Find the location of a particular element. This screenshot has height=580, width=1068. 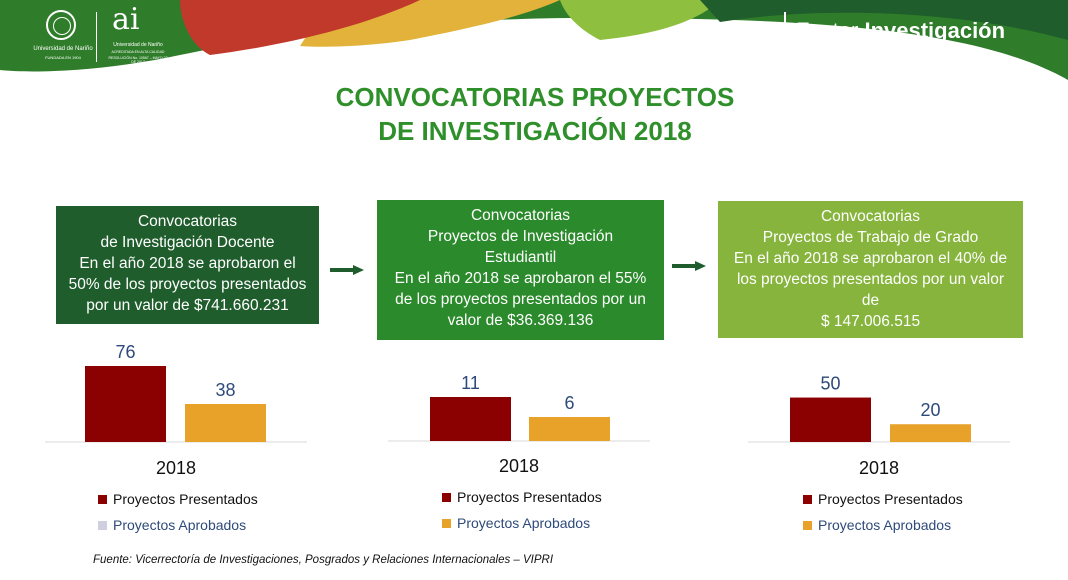

data-label: 11 is located at coordinates (470, 383).